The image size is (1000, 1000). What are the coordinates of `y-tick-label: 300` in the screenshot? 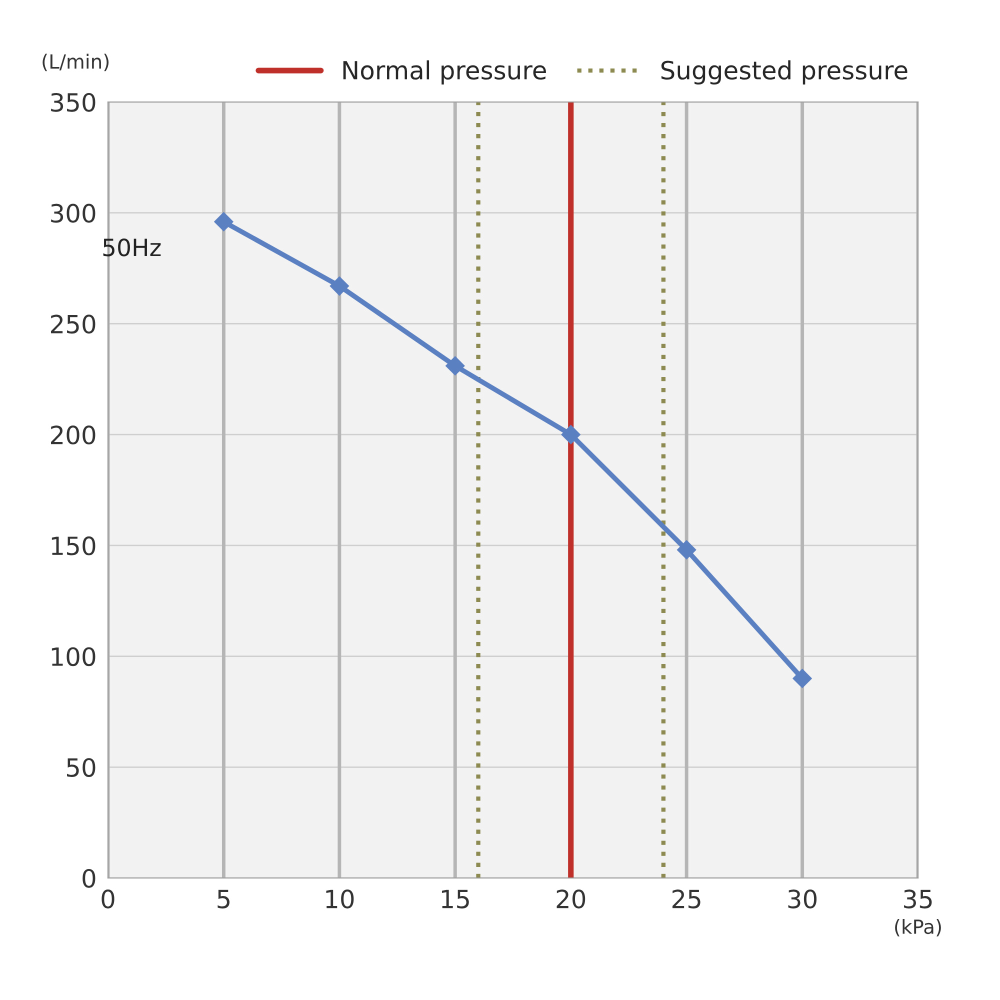 It's located at (73, 213).